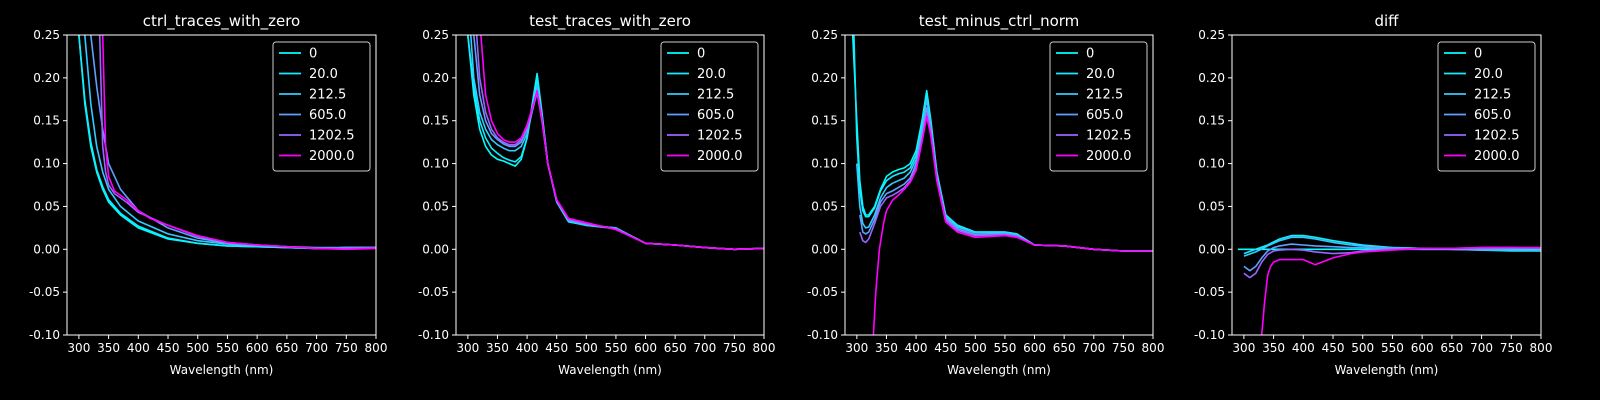 Image resolution: width=1600 pixels, height=400 pixels. Describe the element at coordinates (221, 21) in the screenshot. I see `chart-title: ctrl_traces_with_zero` at that location.